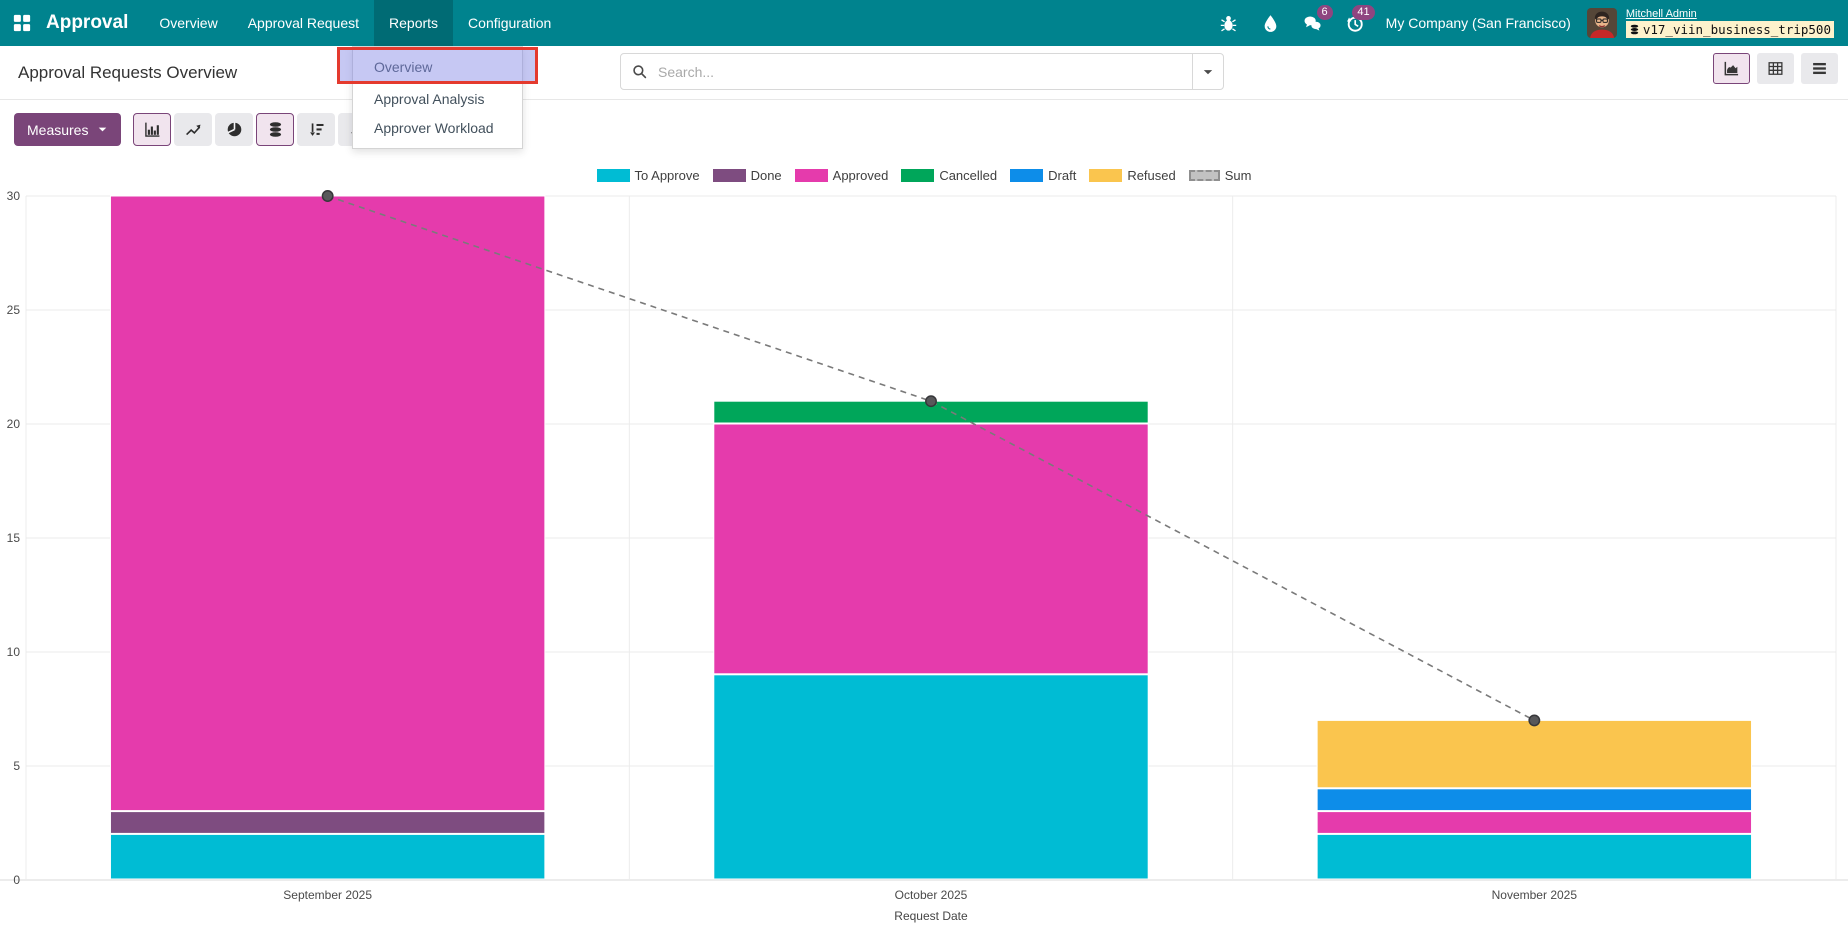 This screenshot has width=1848, height=931. What do you see at coordinates (327, 822) in the screenshot?
I see `bar-segment-done` at bounding box center [327, 822].